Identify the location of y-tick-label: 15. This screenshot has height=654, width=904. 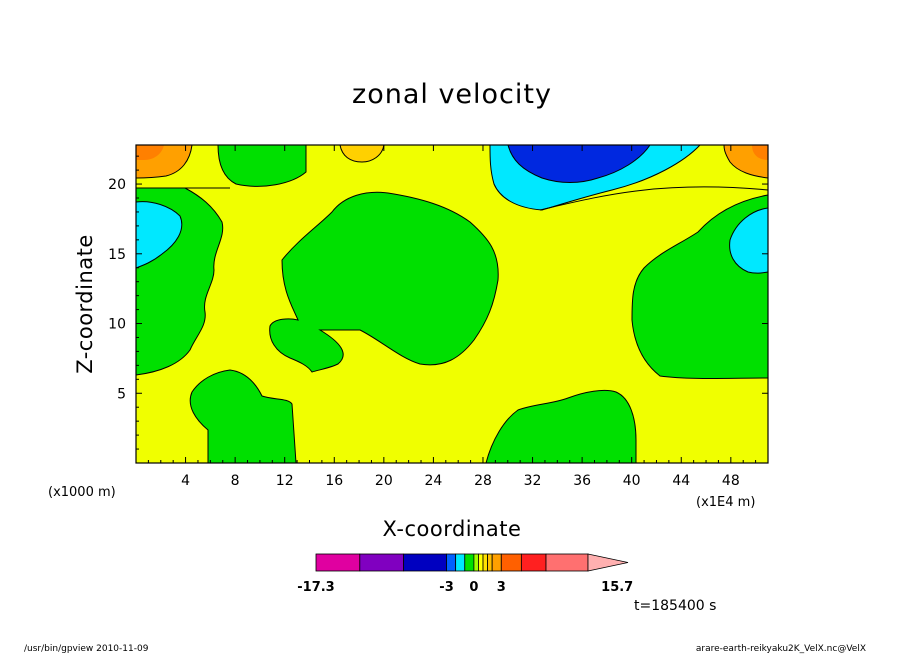
(117, 255).